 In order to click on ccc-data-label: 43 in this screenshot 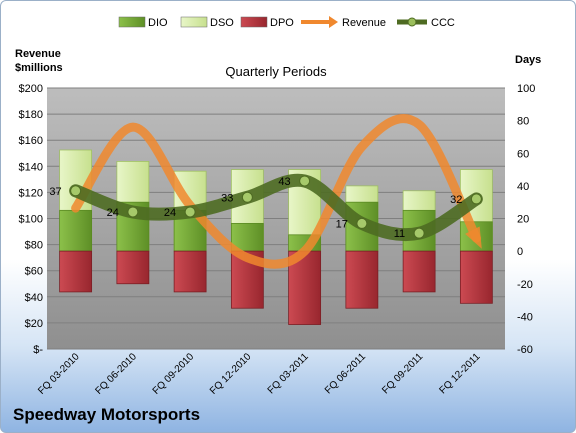, I will do `click(284, 182)`.